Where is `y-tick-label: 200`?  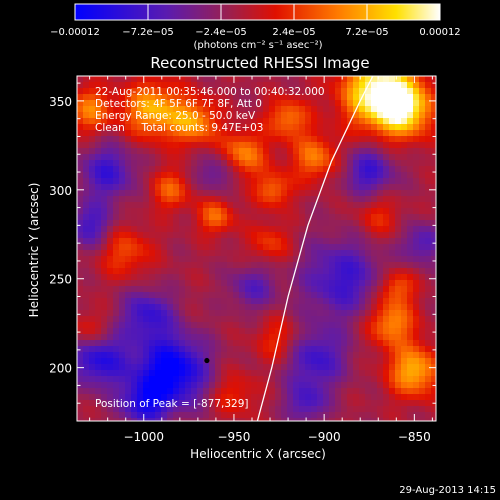
y-tick-label: 200 is located at coordinates (60, 369).